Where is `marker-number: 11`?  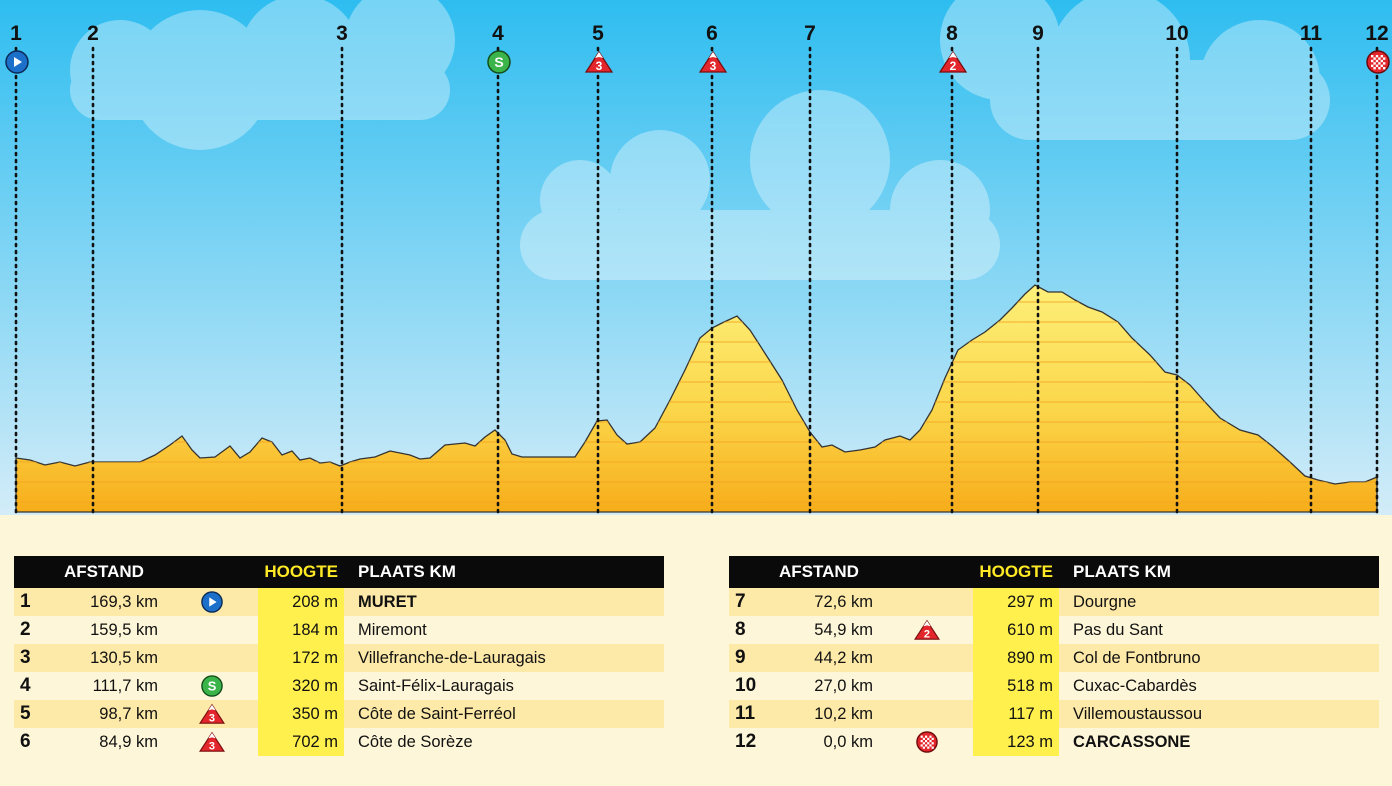
marker-number: 11 is located at coordinates (1311, 33).